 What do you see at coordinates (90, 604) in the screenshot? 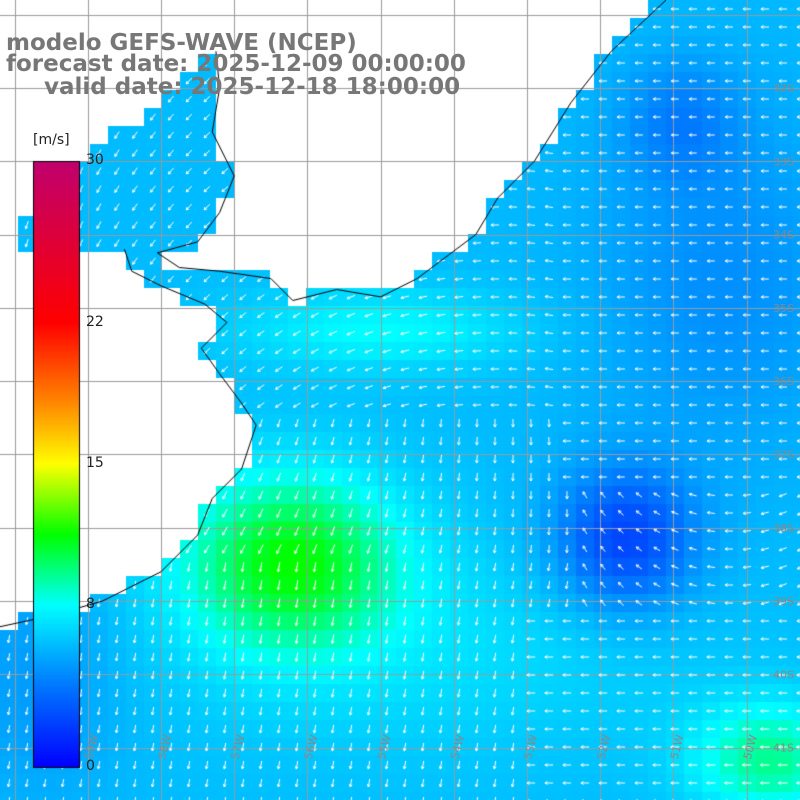
I see `colorbar-tick-8: 8` at bounding box center [90, 604].